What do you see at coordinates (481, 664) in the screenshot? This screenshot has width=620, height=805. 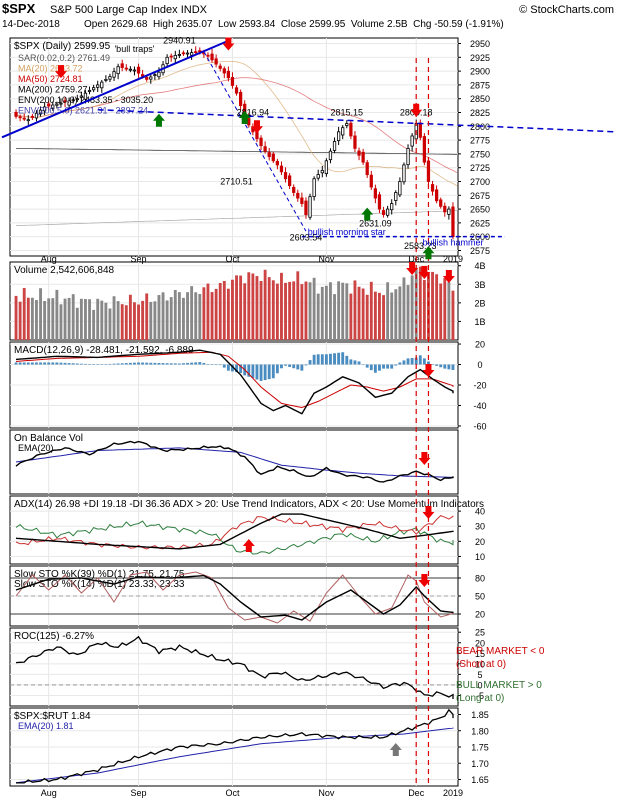 I see `bear-market-sub: (Short at 0)` at bounding box center [481, 664].